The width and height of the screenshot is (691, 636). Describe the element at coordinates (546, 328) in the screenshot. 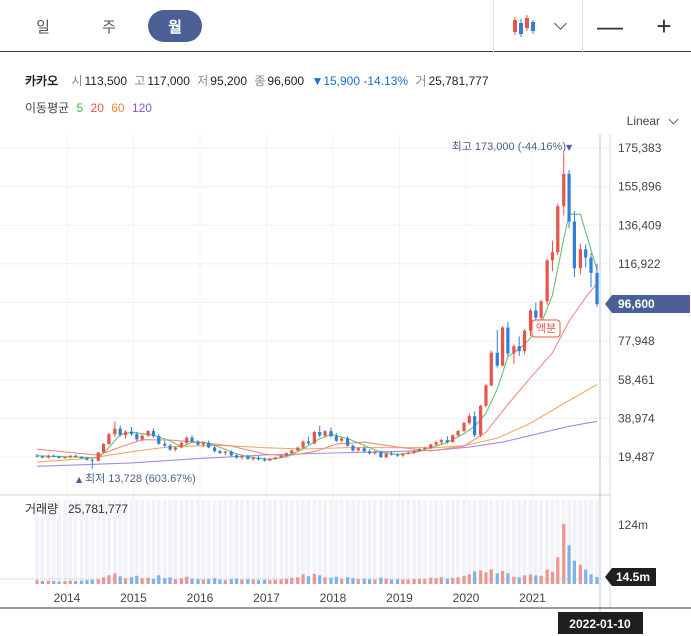

I see `split-annotation-box` at that location.